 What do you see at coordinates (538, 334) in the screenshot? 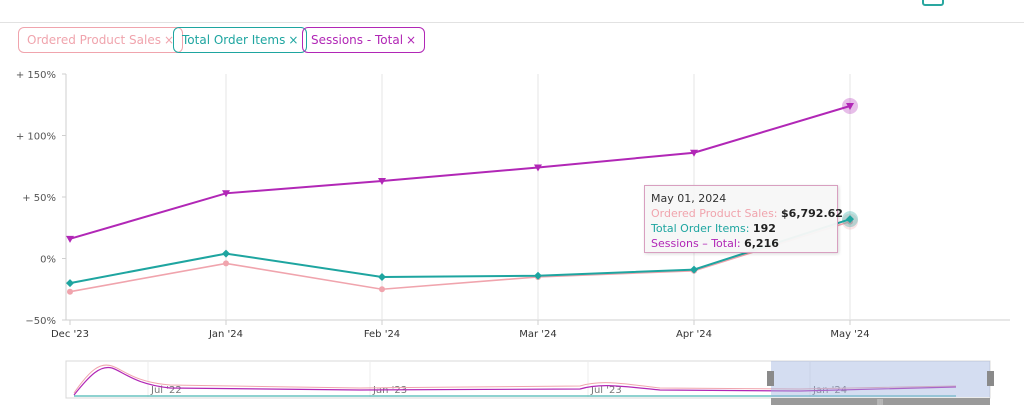
I see `x-tick-label: Mar '24` at bounding box center [538, 334].